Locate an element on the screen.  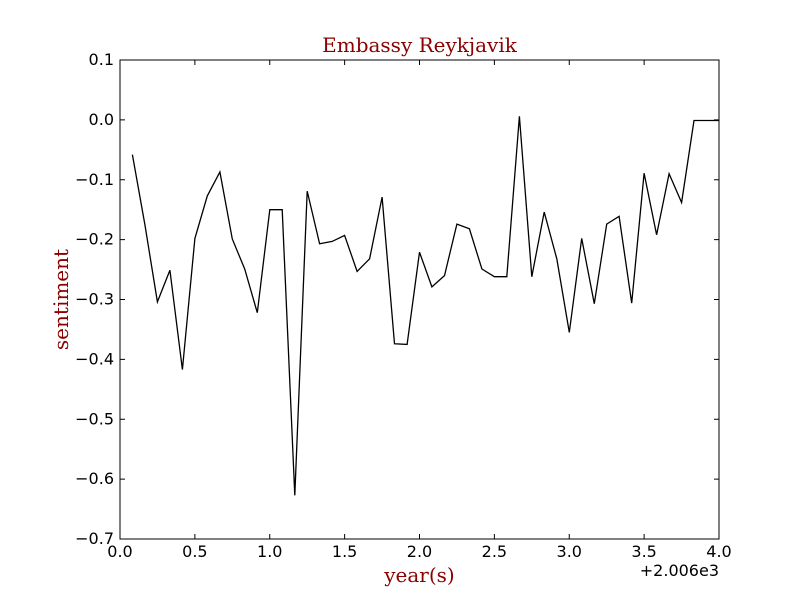
x-tick-label: 2.5 is located at coordinates (494, 551).